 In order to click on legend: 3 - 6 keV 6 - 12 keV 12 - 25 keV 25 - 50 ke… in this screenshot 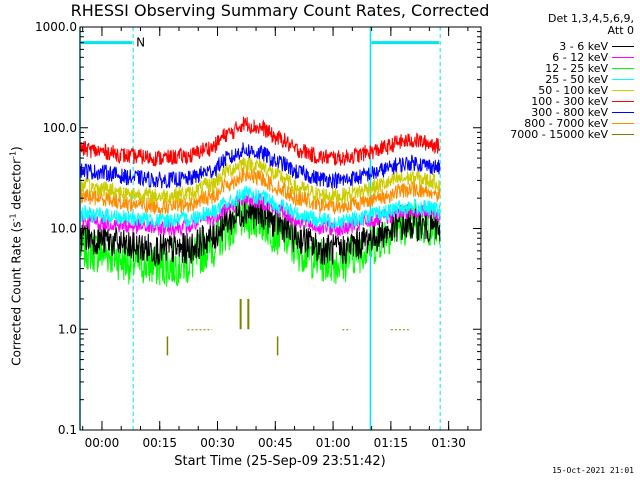, I will do `click(556, 90)`.